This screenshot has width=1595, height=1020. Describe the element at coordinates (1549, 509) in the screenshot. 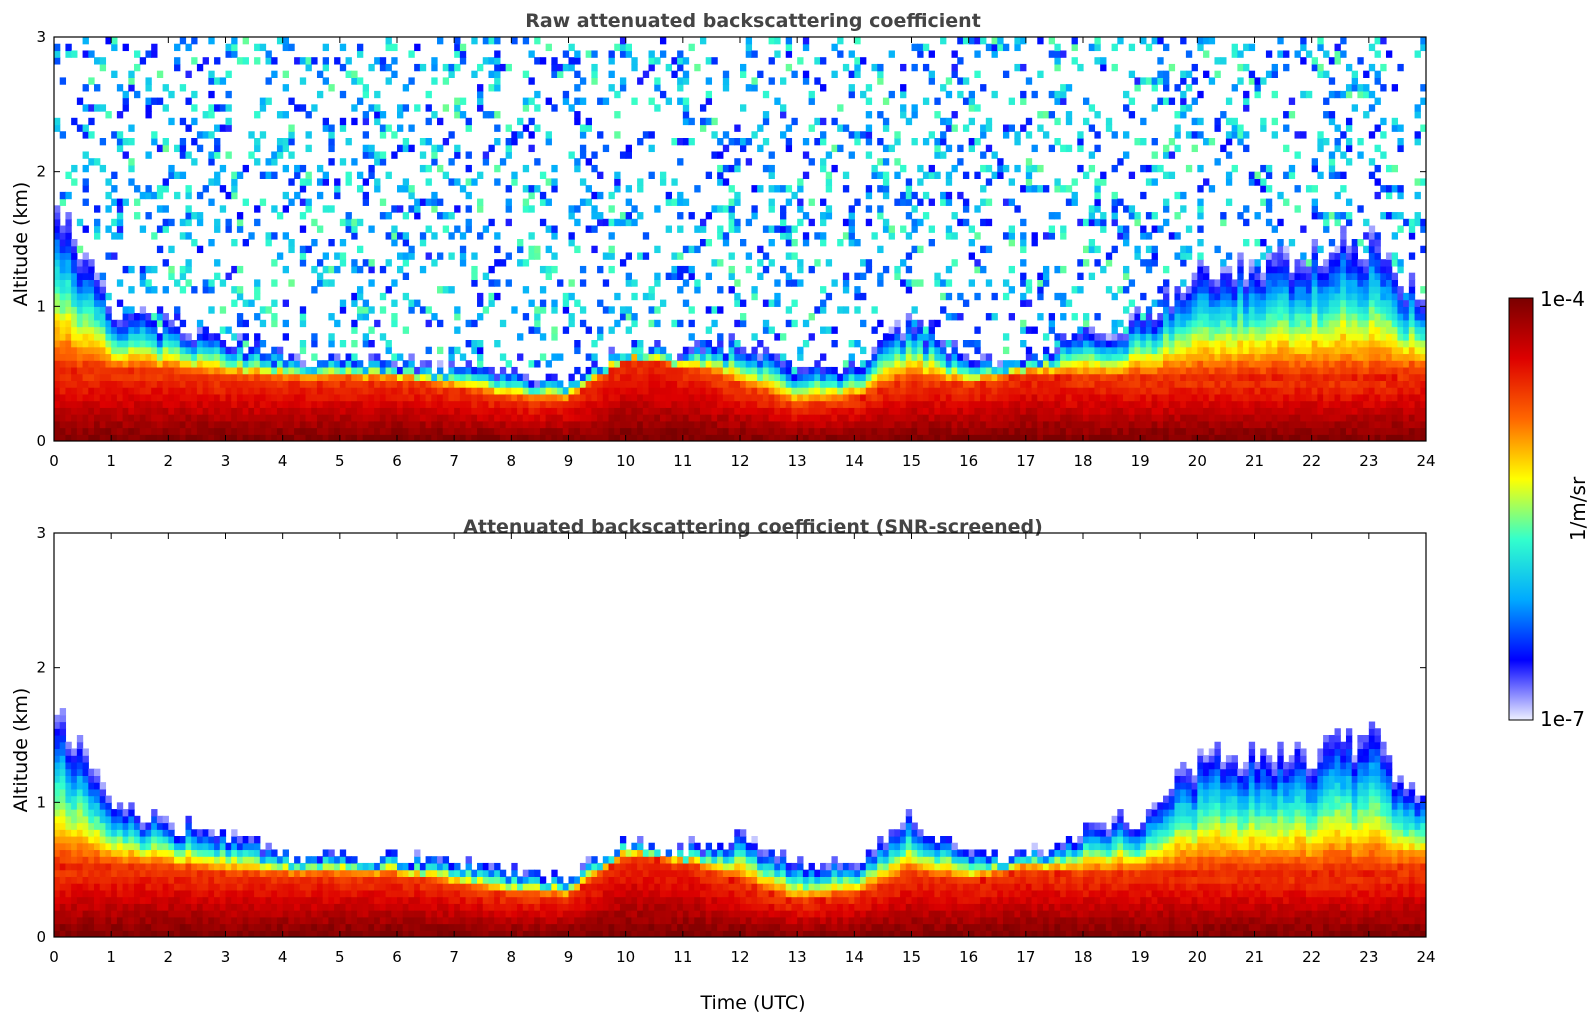

I see `colorbar: 1e-4 1e-7 1/m/sr` at that location.